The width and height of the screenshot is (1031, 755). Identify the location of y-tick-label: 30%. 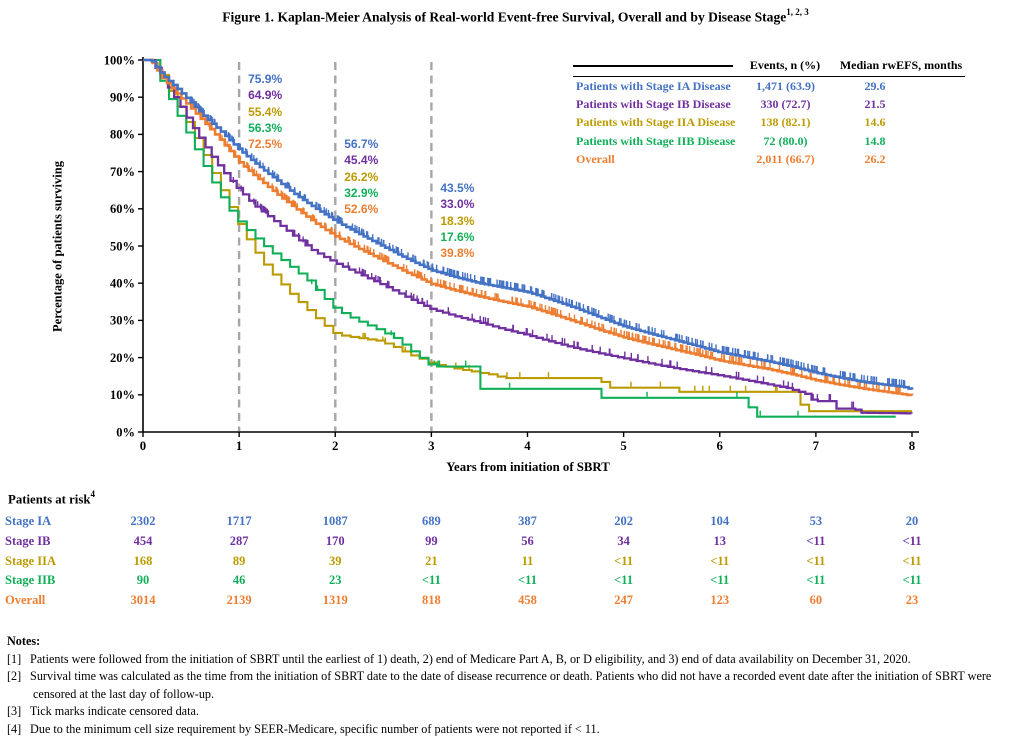
(122, 321).